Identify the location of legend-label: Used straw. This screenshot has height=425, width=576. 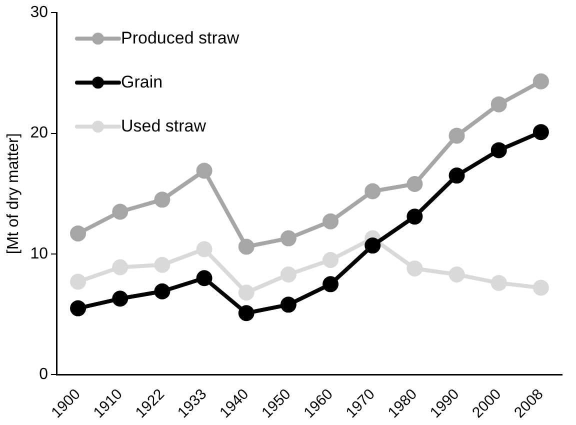
(163, 126).